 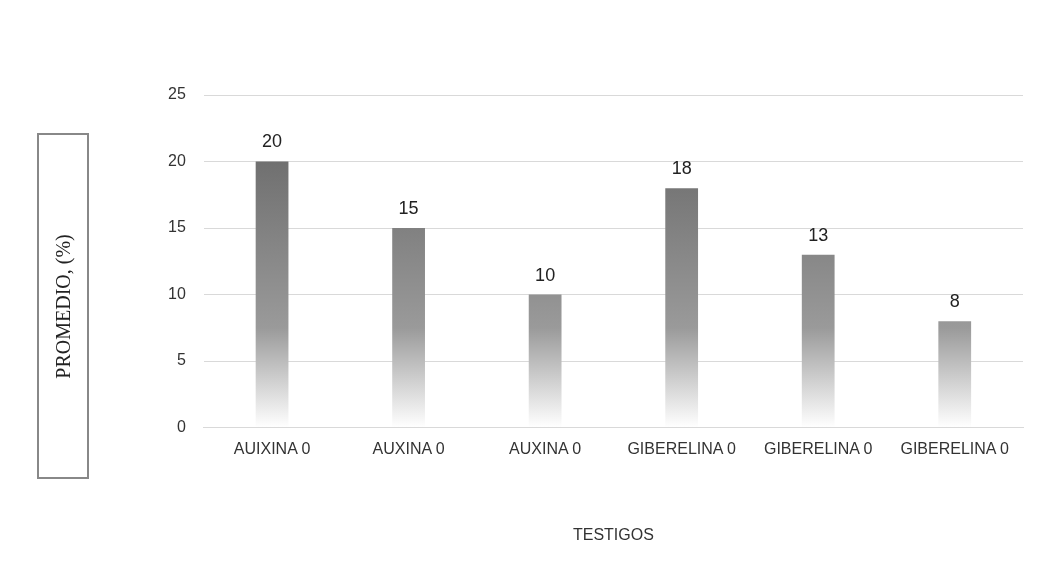 What do you see at coordinates (818, 234) in the screenshot?
I see `data-label: 13` at bounding box center [818, 234].